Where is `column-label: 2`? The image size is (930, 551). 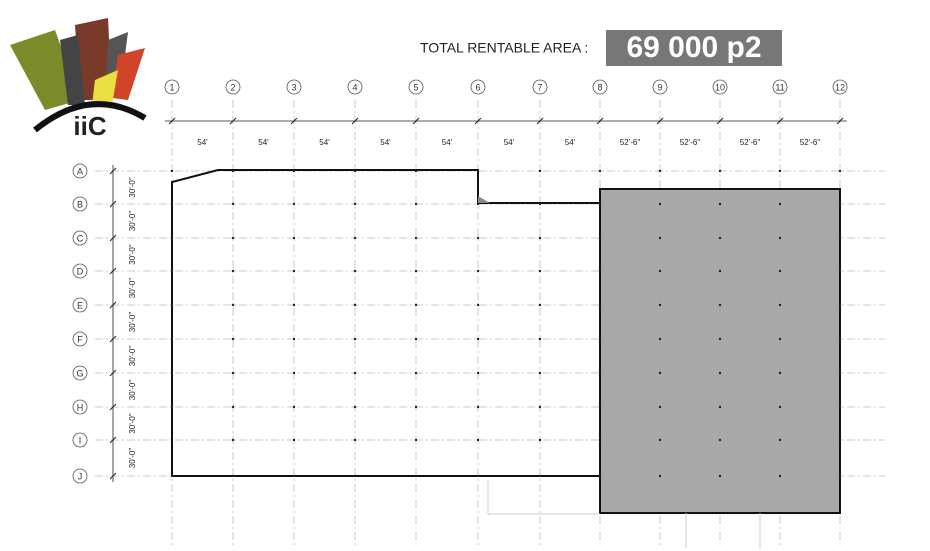 column-label: 2 is located at coordinates (232, 87).